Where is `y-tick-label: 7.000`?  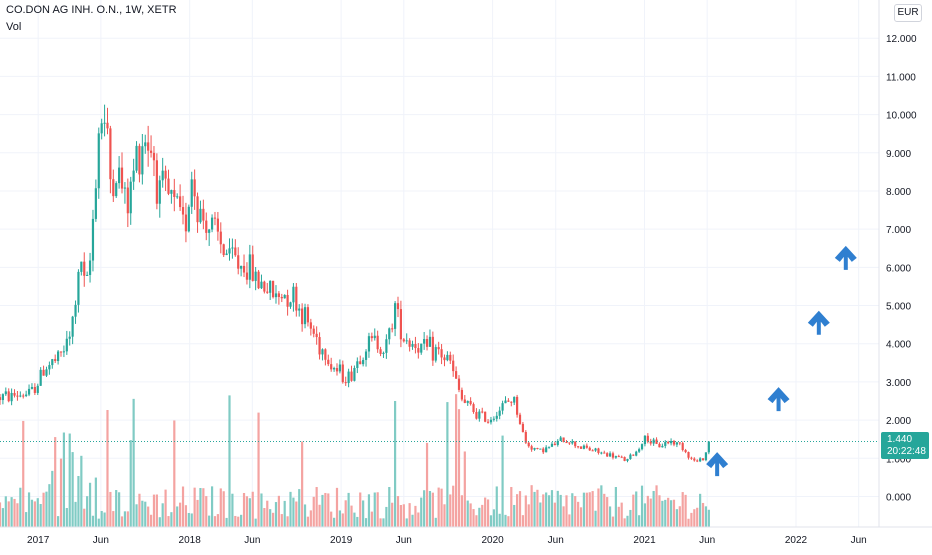
y-tick-label: 7.000 is located at coordinates (898, 230).